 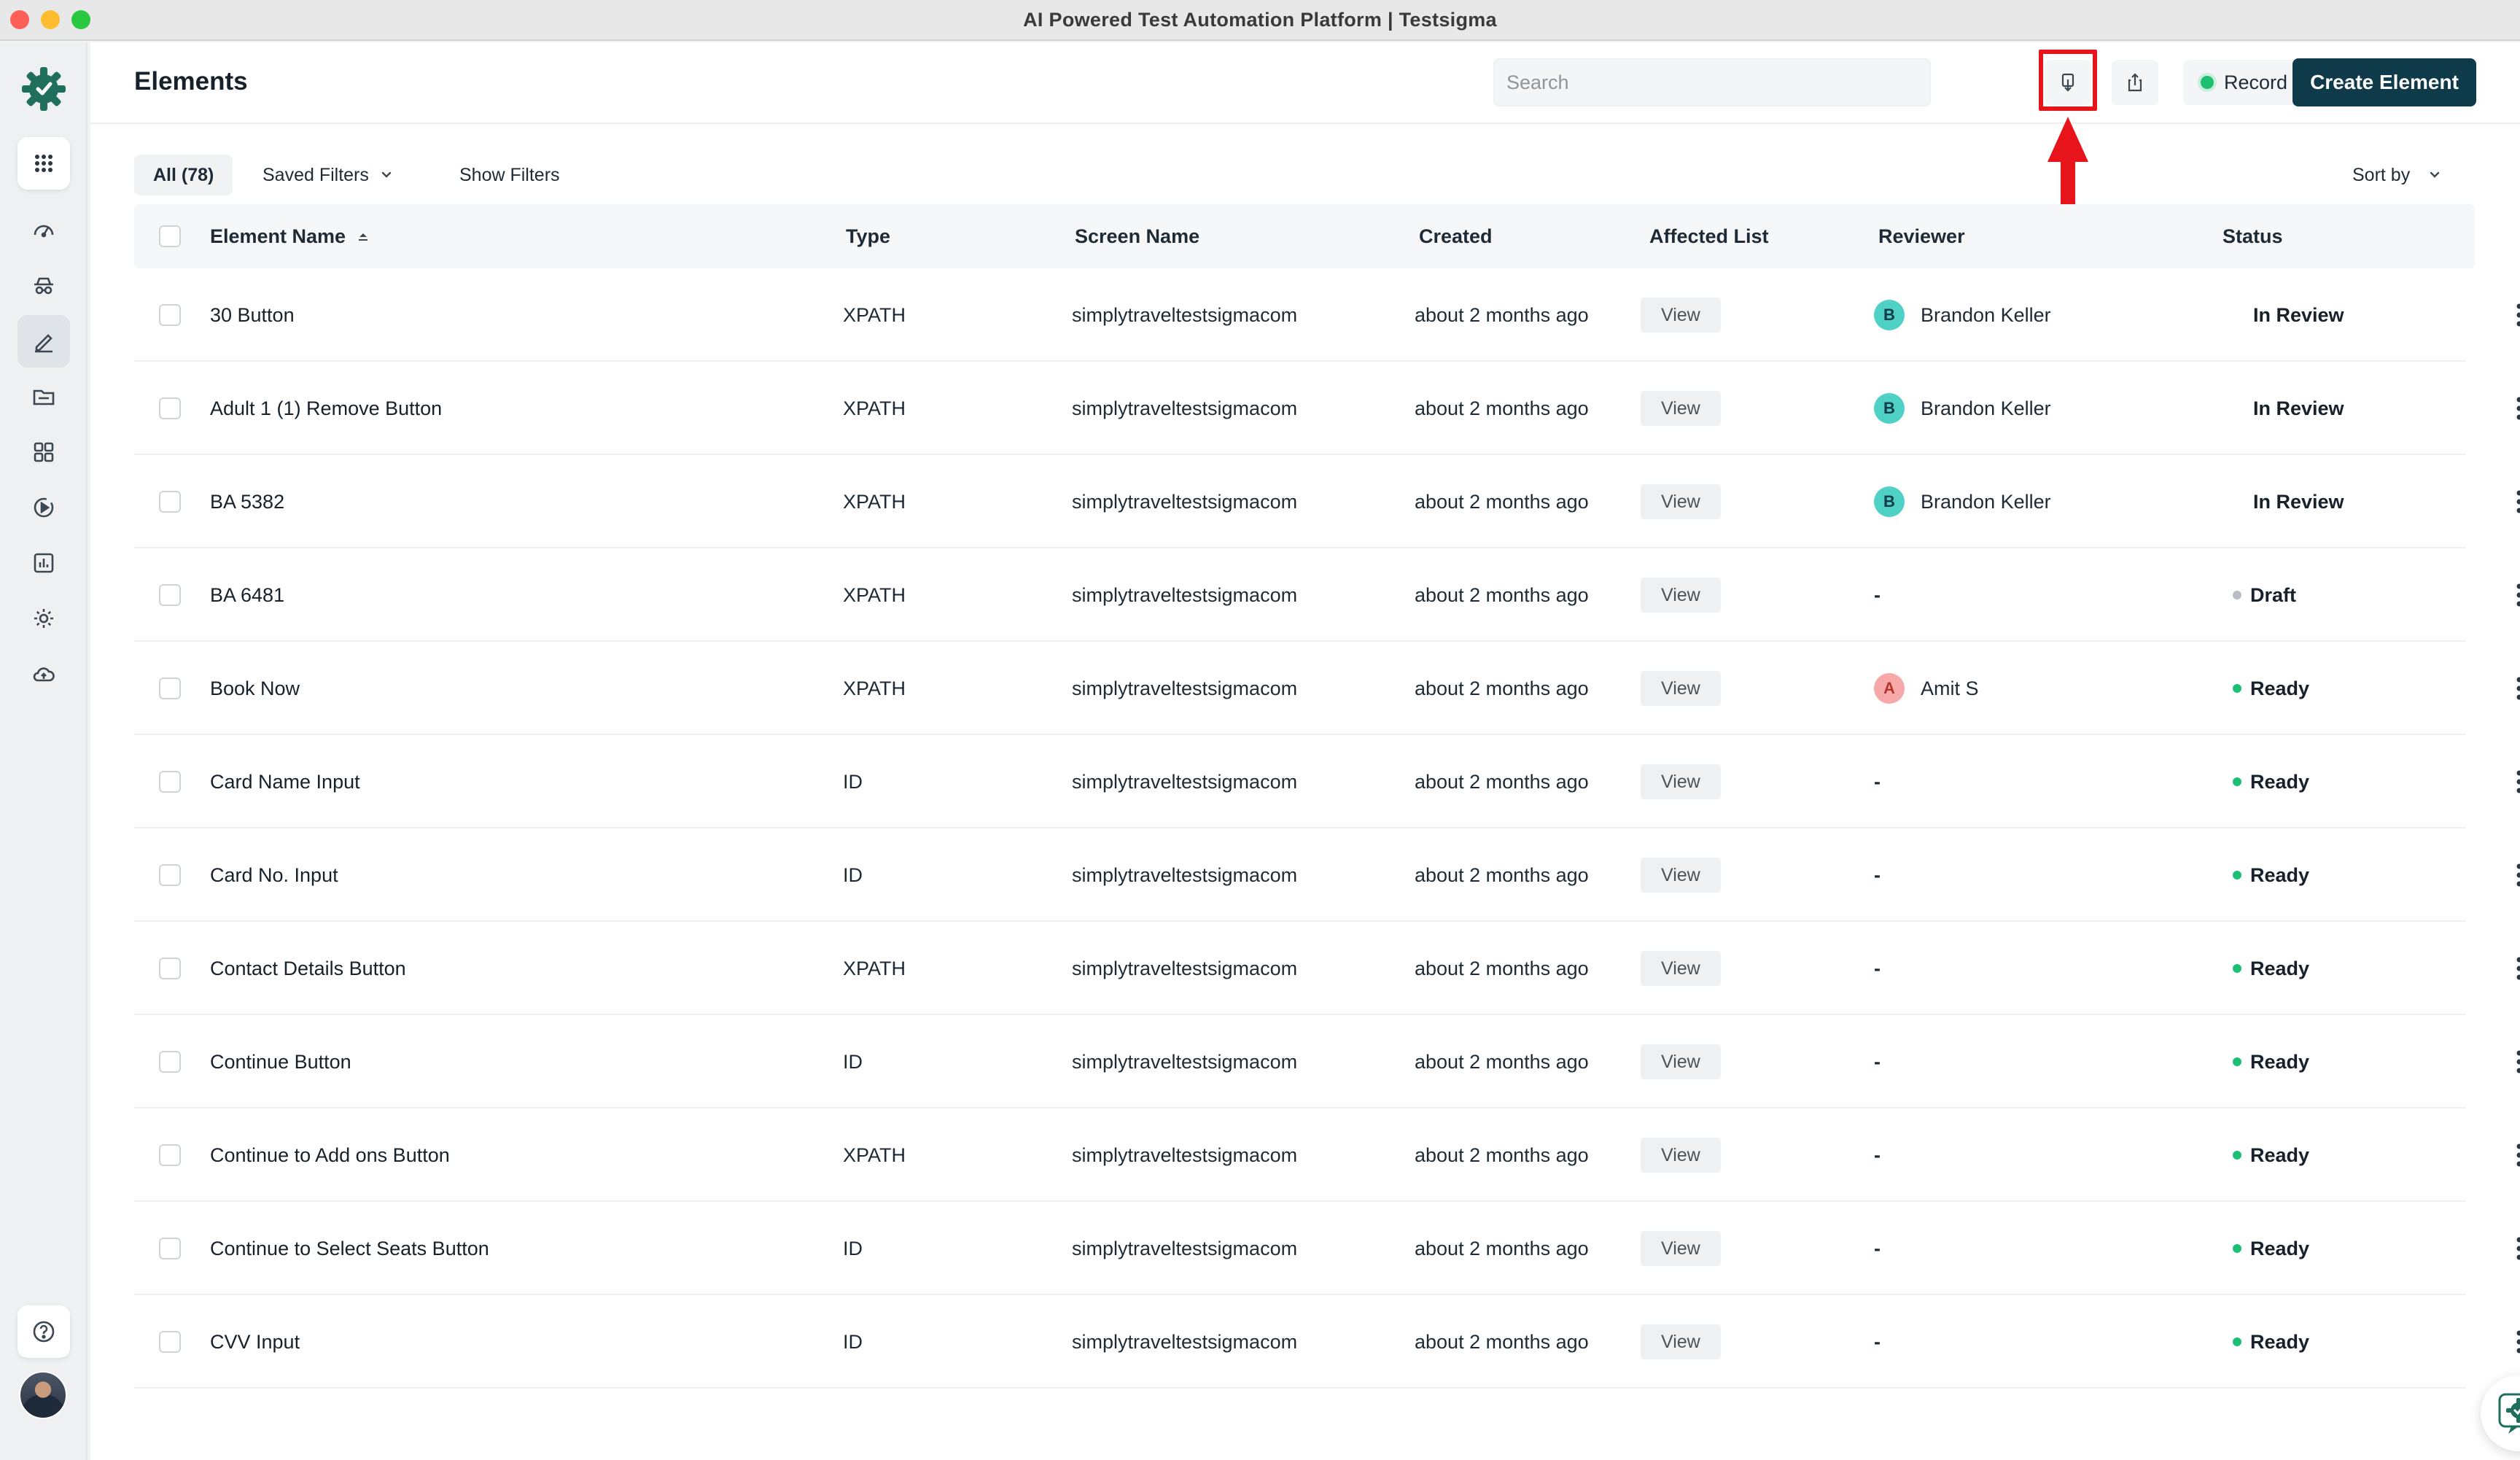 I want to click on column-screen-name: Screen Name, so click(x=1137, y=236).